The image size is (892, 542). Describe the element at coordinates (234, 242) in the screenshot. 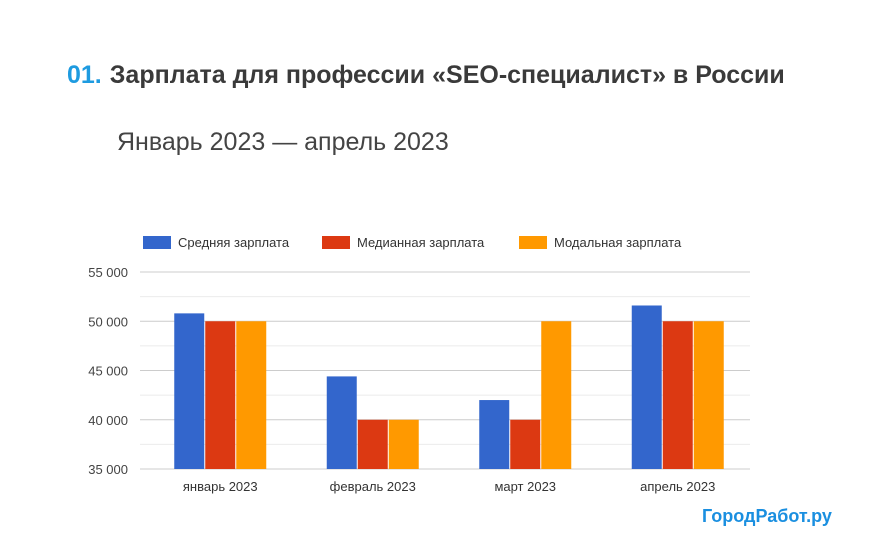

I see `legend-label: Средняя зарплата` at that location.